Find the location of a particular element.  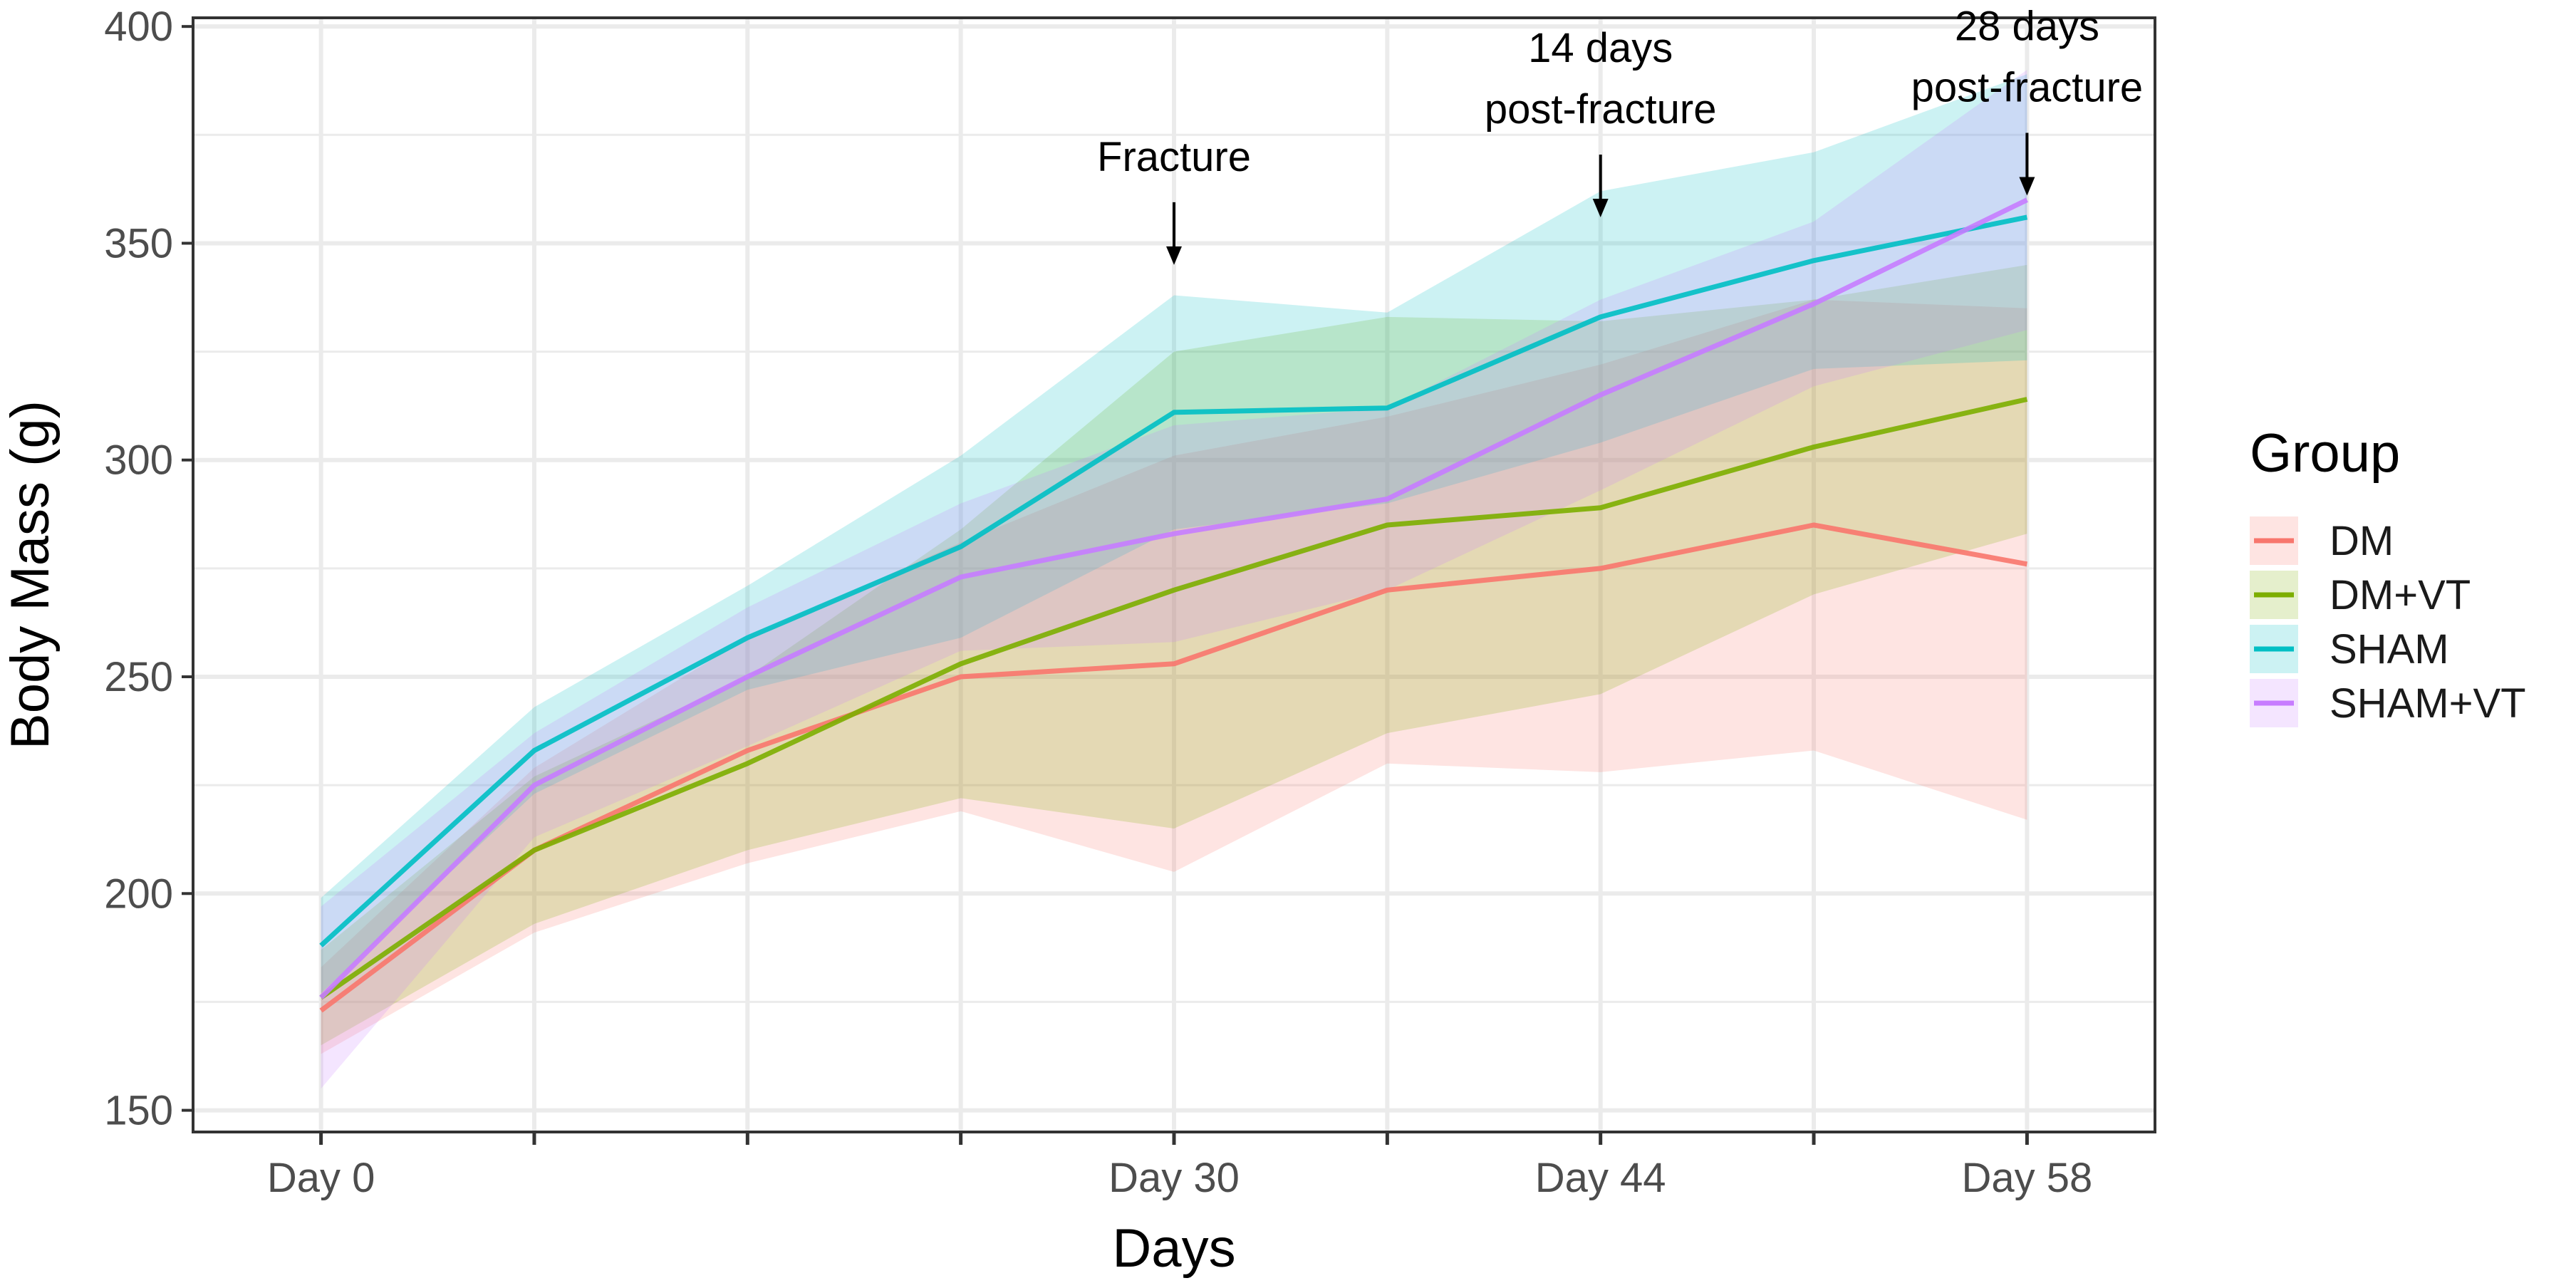

y-axis: 150 200 250 300 350 400 is located at coordinates (148, 569).